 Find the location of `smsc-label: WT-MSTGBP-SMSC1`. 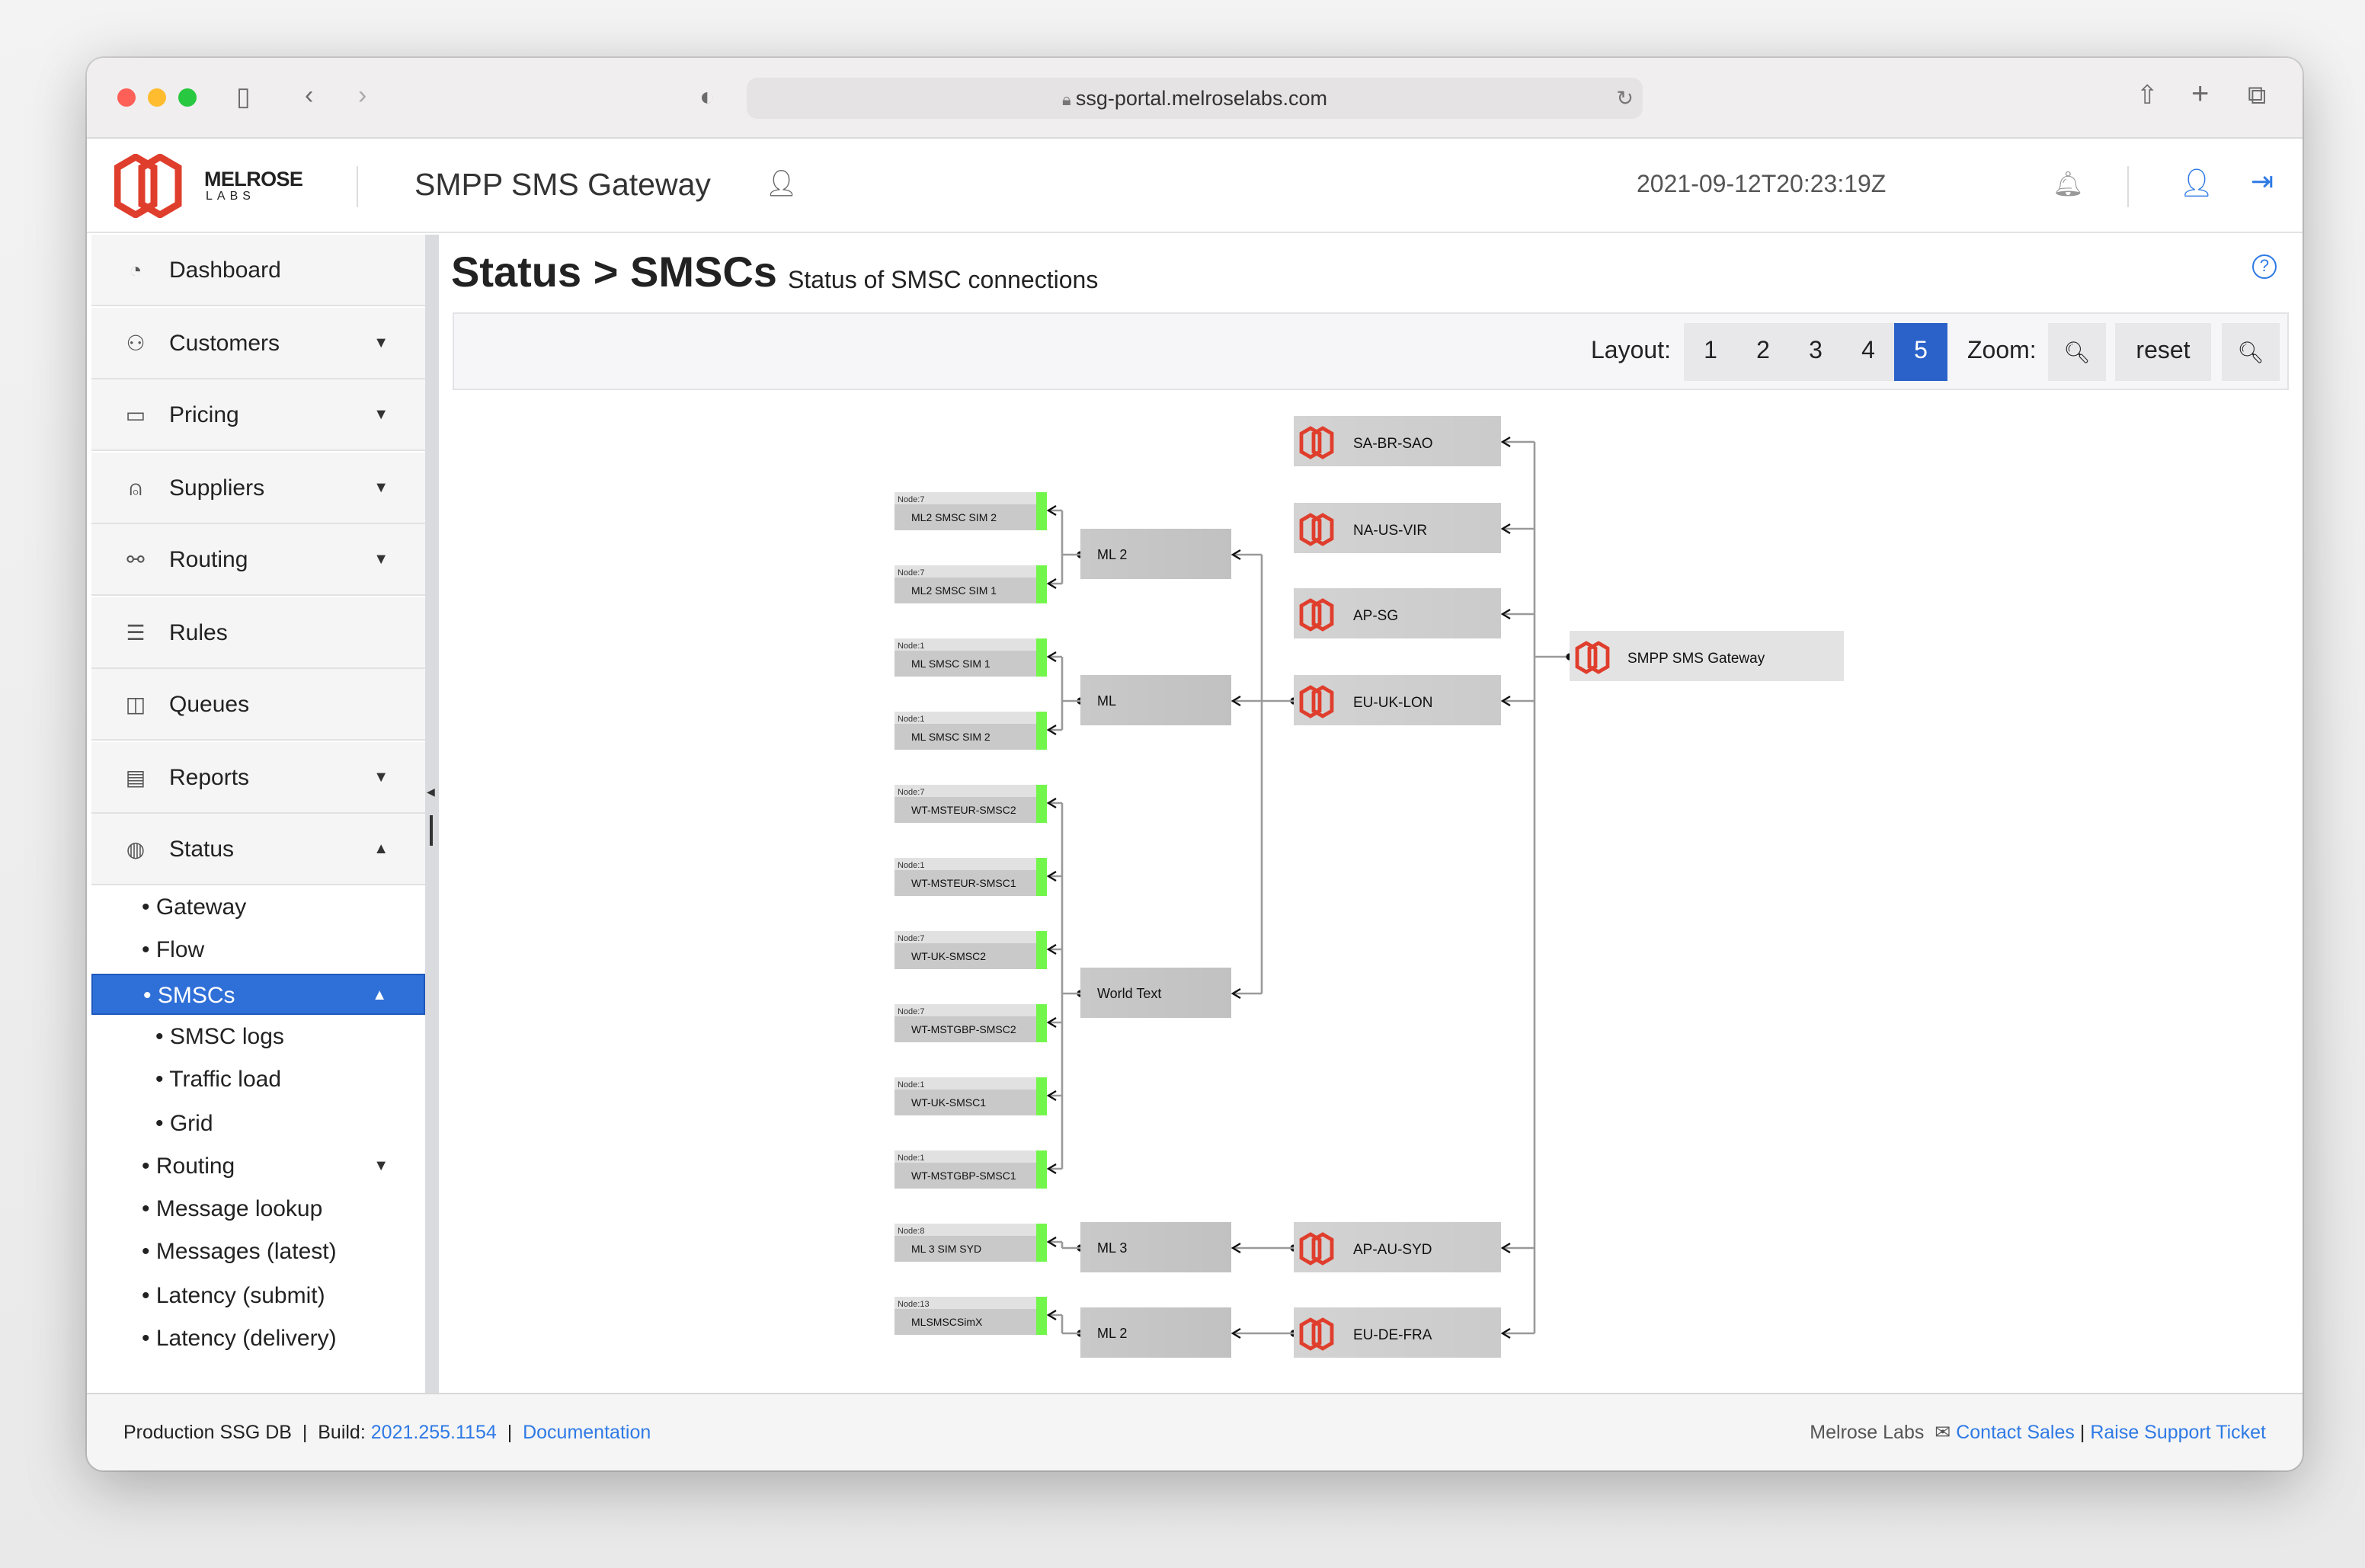

smsc-label: WT-MSTGBP-SMSC1 is located at coordinates (963, 1176).